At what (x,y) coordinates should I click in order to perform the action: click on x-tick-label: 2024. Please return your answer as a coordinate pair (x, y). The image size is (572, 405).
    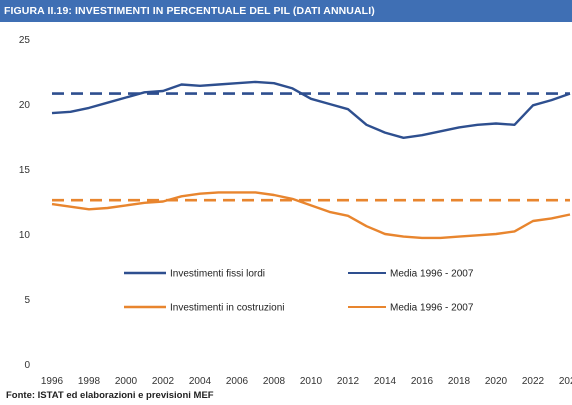
    Looking at the image, I should click on (565, 381).